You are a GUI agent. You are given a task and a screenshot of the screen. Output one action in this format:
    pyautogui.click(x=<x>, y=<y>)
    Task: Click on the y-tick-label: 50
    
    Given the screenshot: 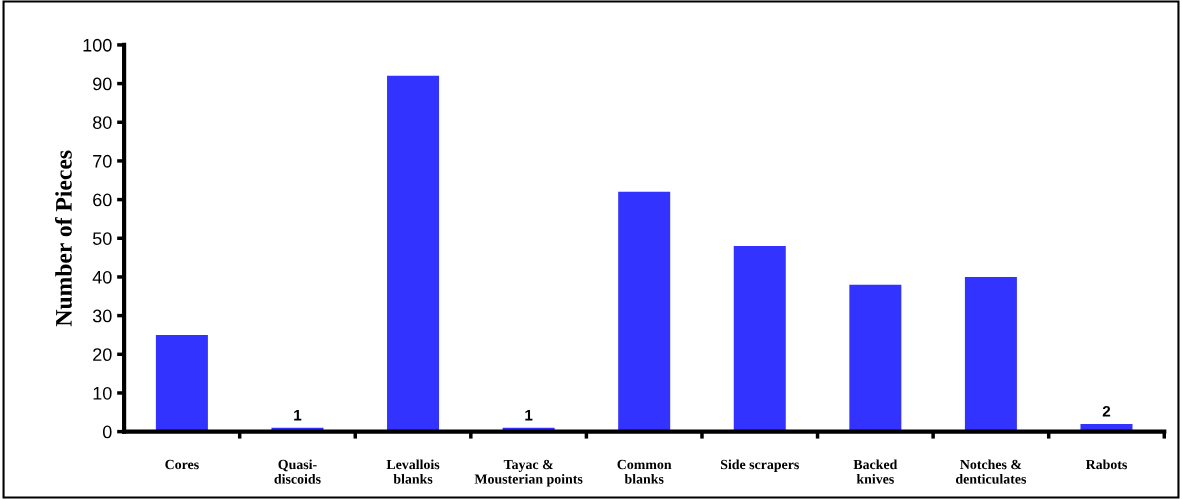 What is the action you would take?
    pyautogui.click(x=102, y=238)
    